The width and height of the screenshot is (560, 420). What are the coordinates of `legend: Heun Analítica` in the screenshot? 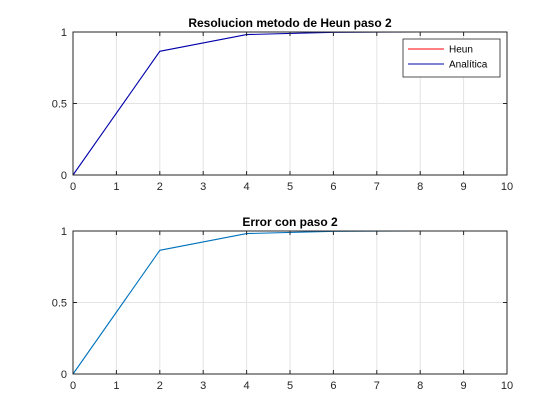 It's located at (451, 58).